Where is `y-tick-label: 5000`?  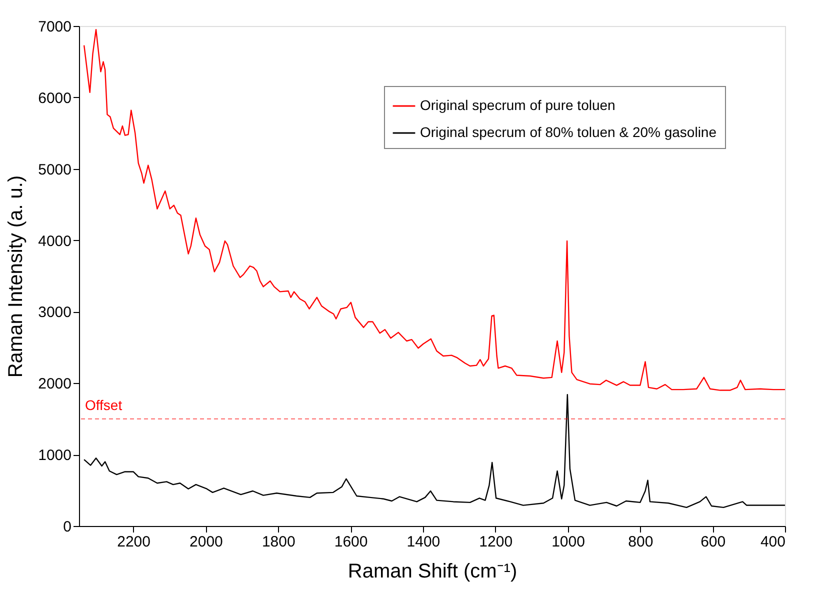 y-tick-label: 5000 is located at coordinates (55, 169).